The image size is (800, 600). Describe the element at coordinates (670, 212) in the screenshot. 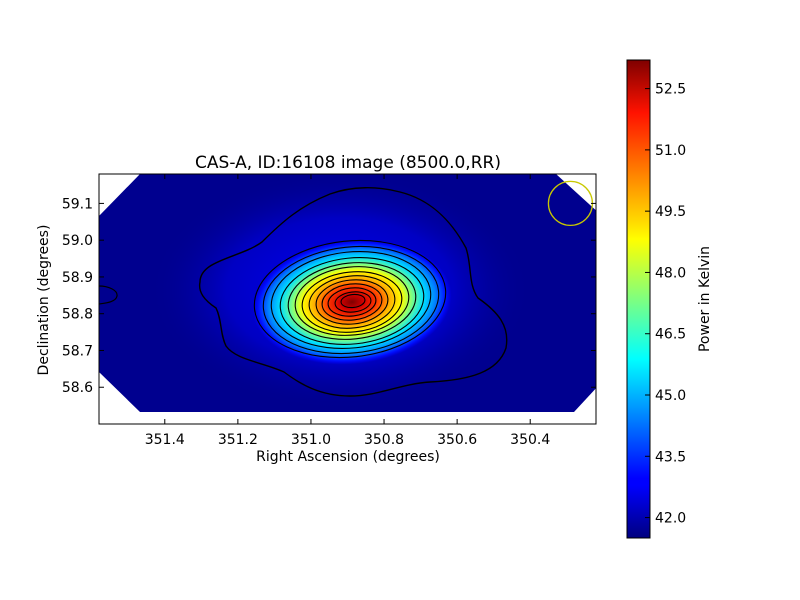

I see `colorbar-tick-label: 49.5` at that location.